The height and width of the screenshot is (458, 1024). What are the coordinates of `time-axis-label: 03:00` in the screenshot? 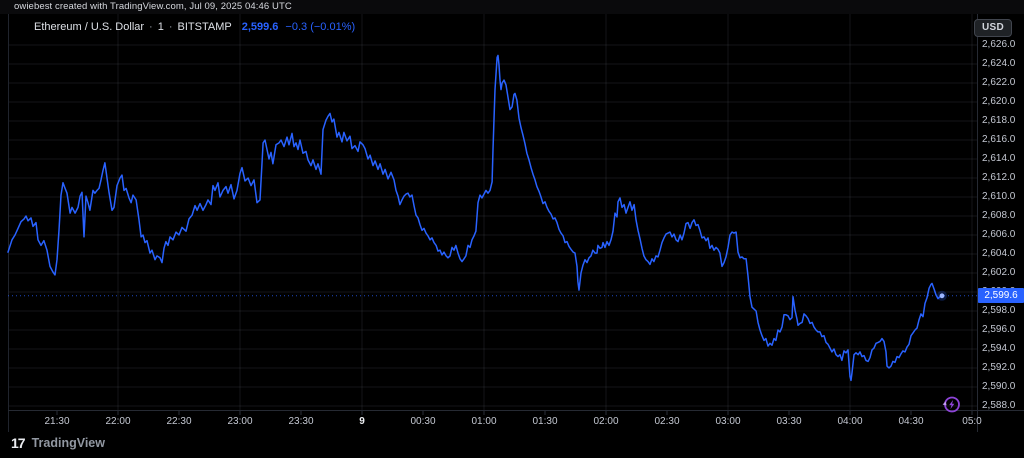 It's located at (728, 421).